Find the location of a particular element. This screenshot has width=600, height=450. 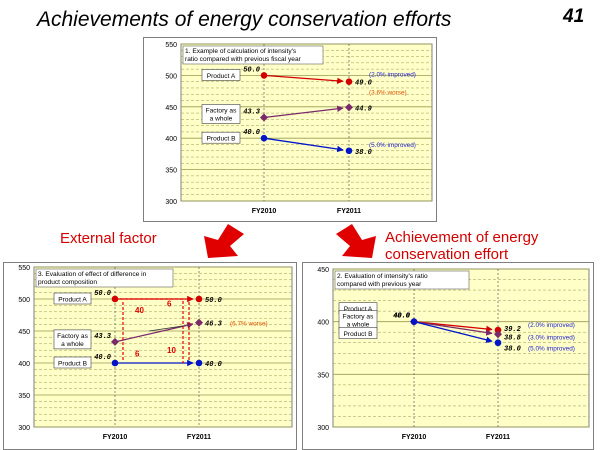

chart-title-line2: compared with previous year is located at coordinates (379, 284).